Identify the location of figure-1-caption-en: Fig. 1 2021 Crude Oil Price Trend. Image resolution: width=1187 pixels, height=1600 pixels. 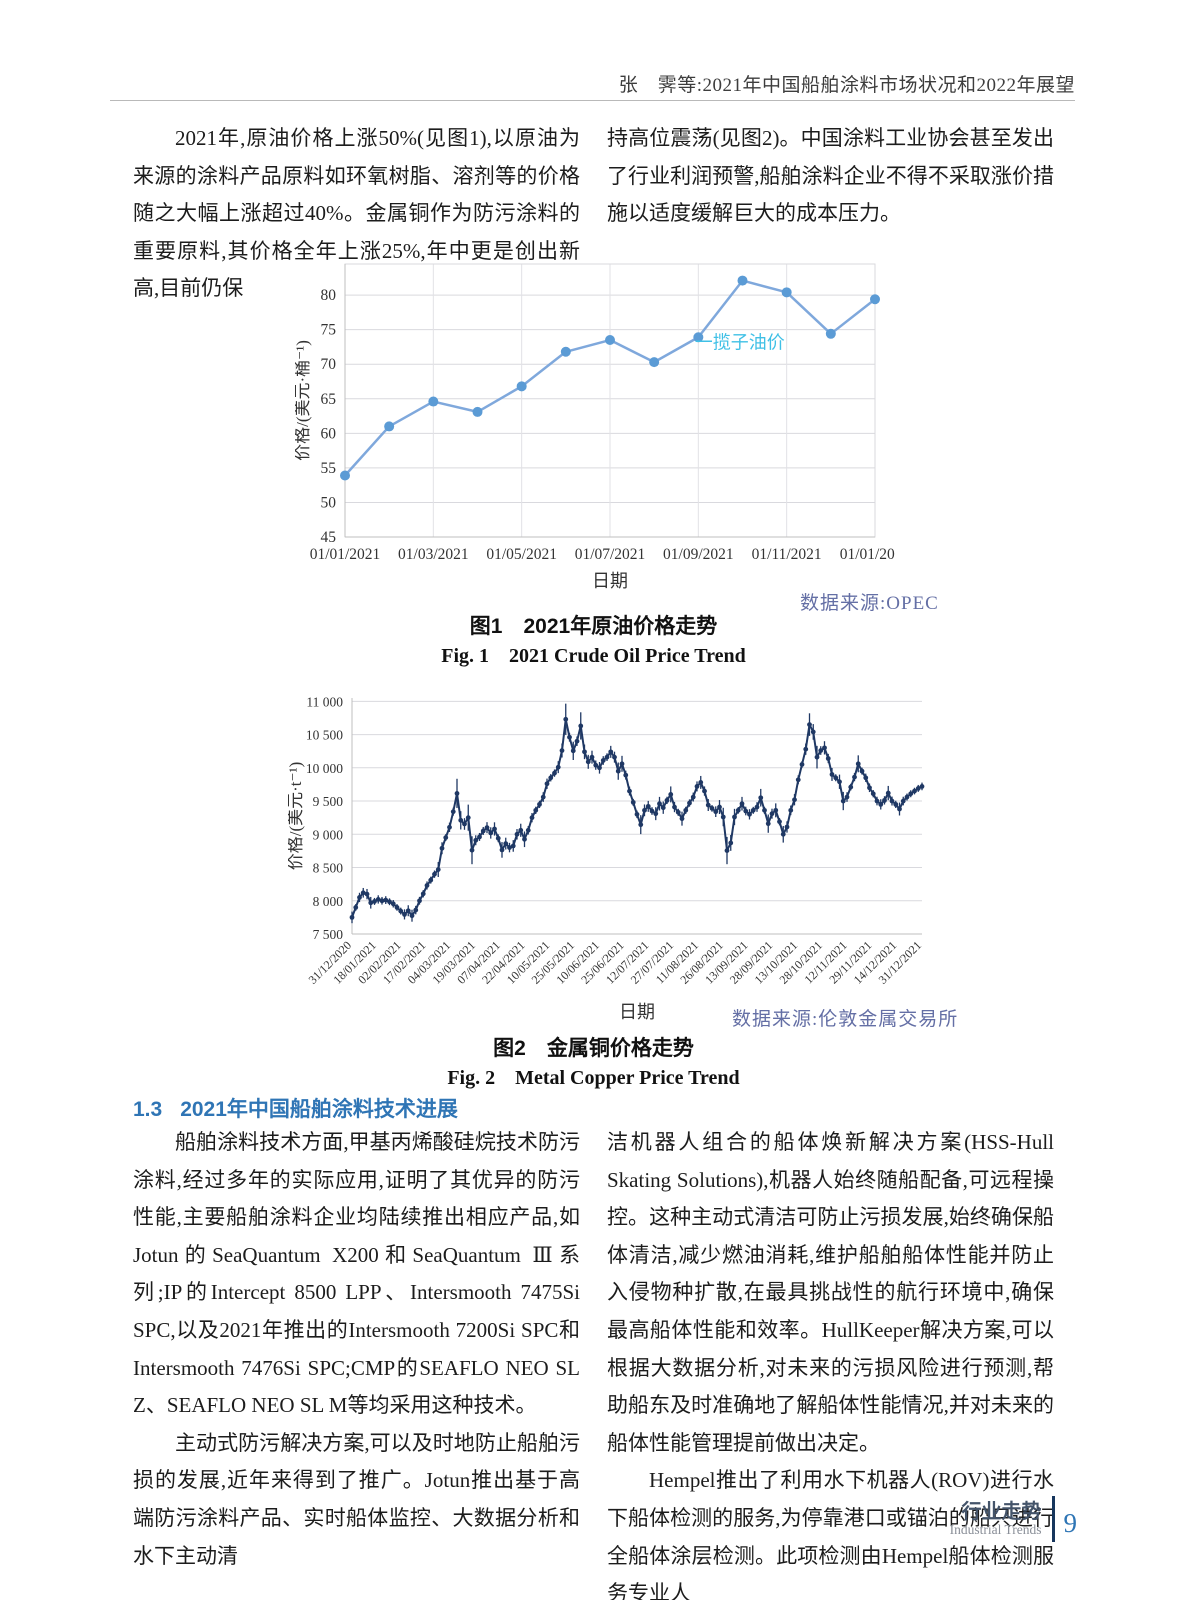
(593, 656).